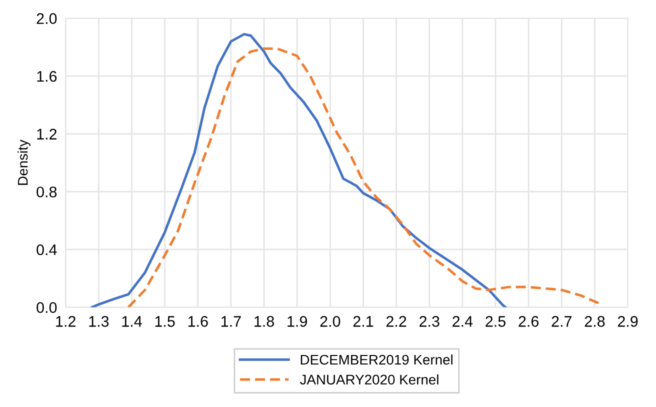 The image size is (656, 407). I want to click on x-tick-label: 2.3, so click(430, 321).